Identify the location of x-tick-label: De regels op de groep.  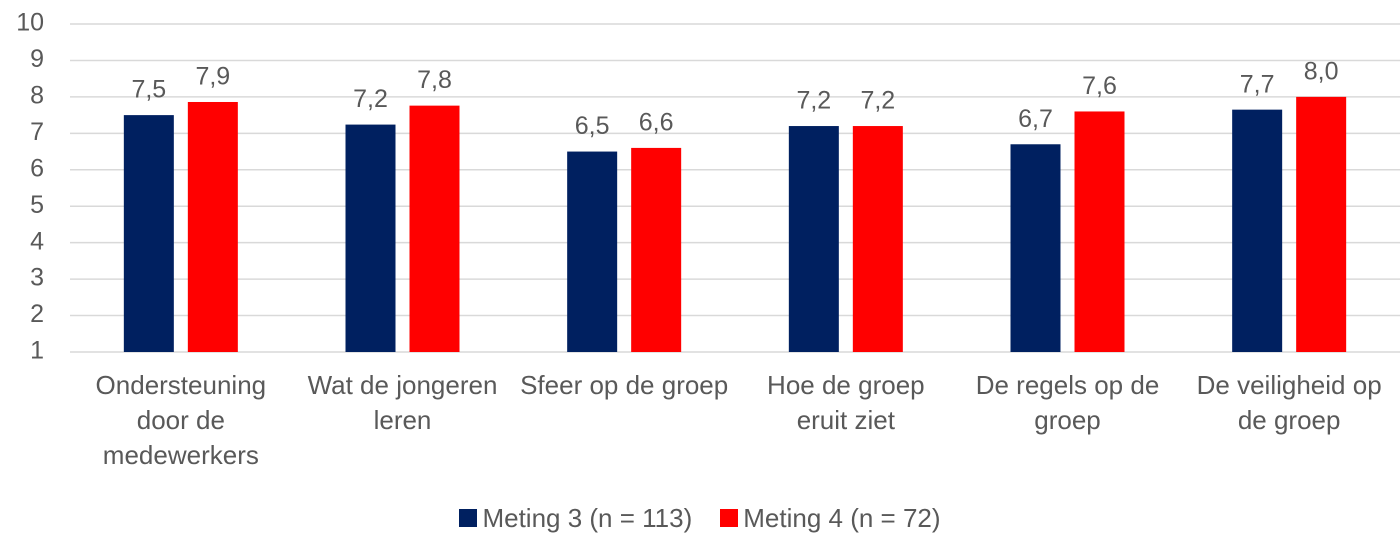
(1067, 402).